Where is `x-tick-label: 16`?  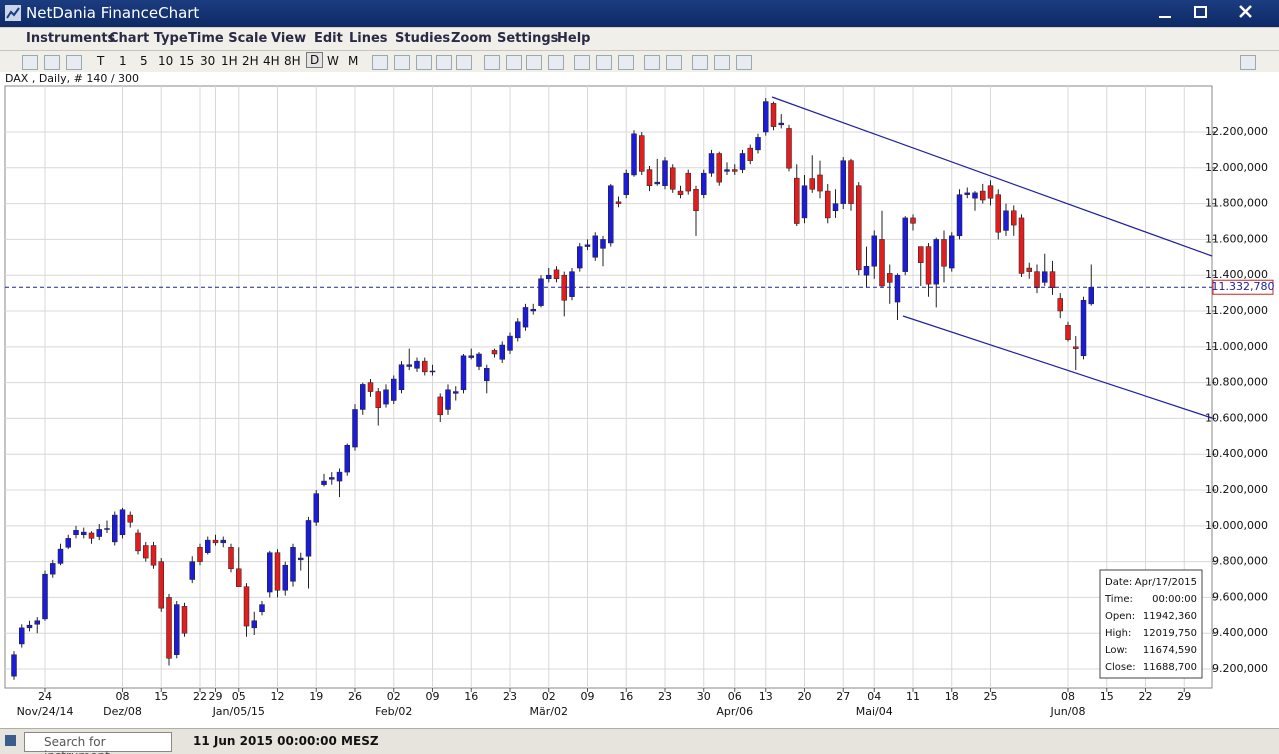
x-tick-label: 16 is located at coordinates (626, 696).